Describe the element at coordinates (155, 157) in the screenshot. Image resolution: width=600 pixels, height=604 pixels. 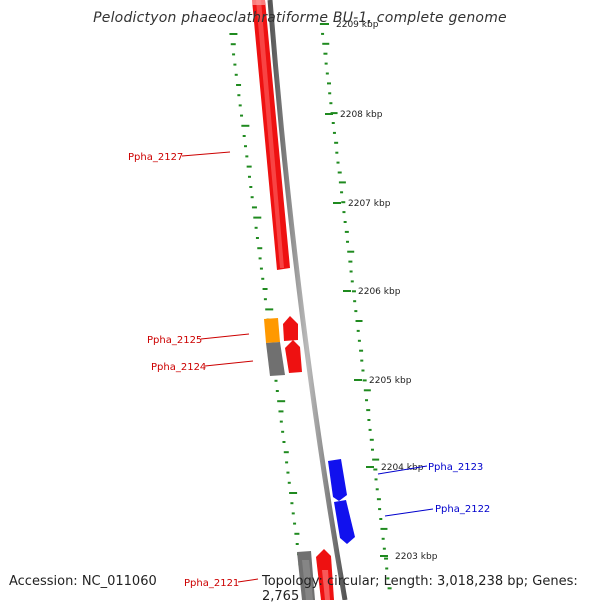
I see `gene-label-ppha-2127: Ppha_2127` at that location.